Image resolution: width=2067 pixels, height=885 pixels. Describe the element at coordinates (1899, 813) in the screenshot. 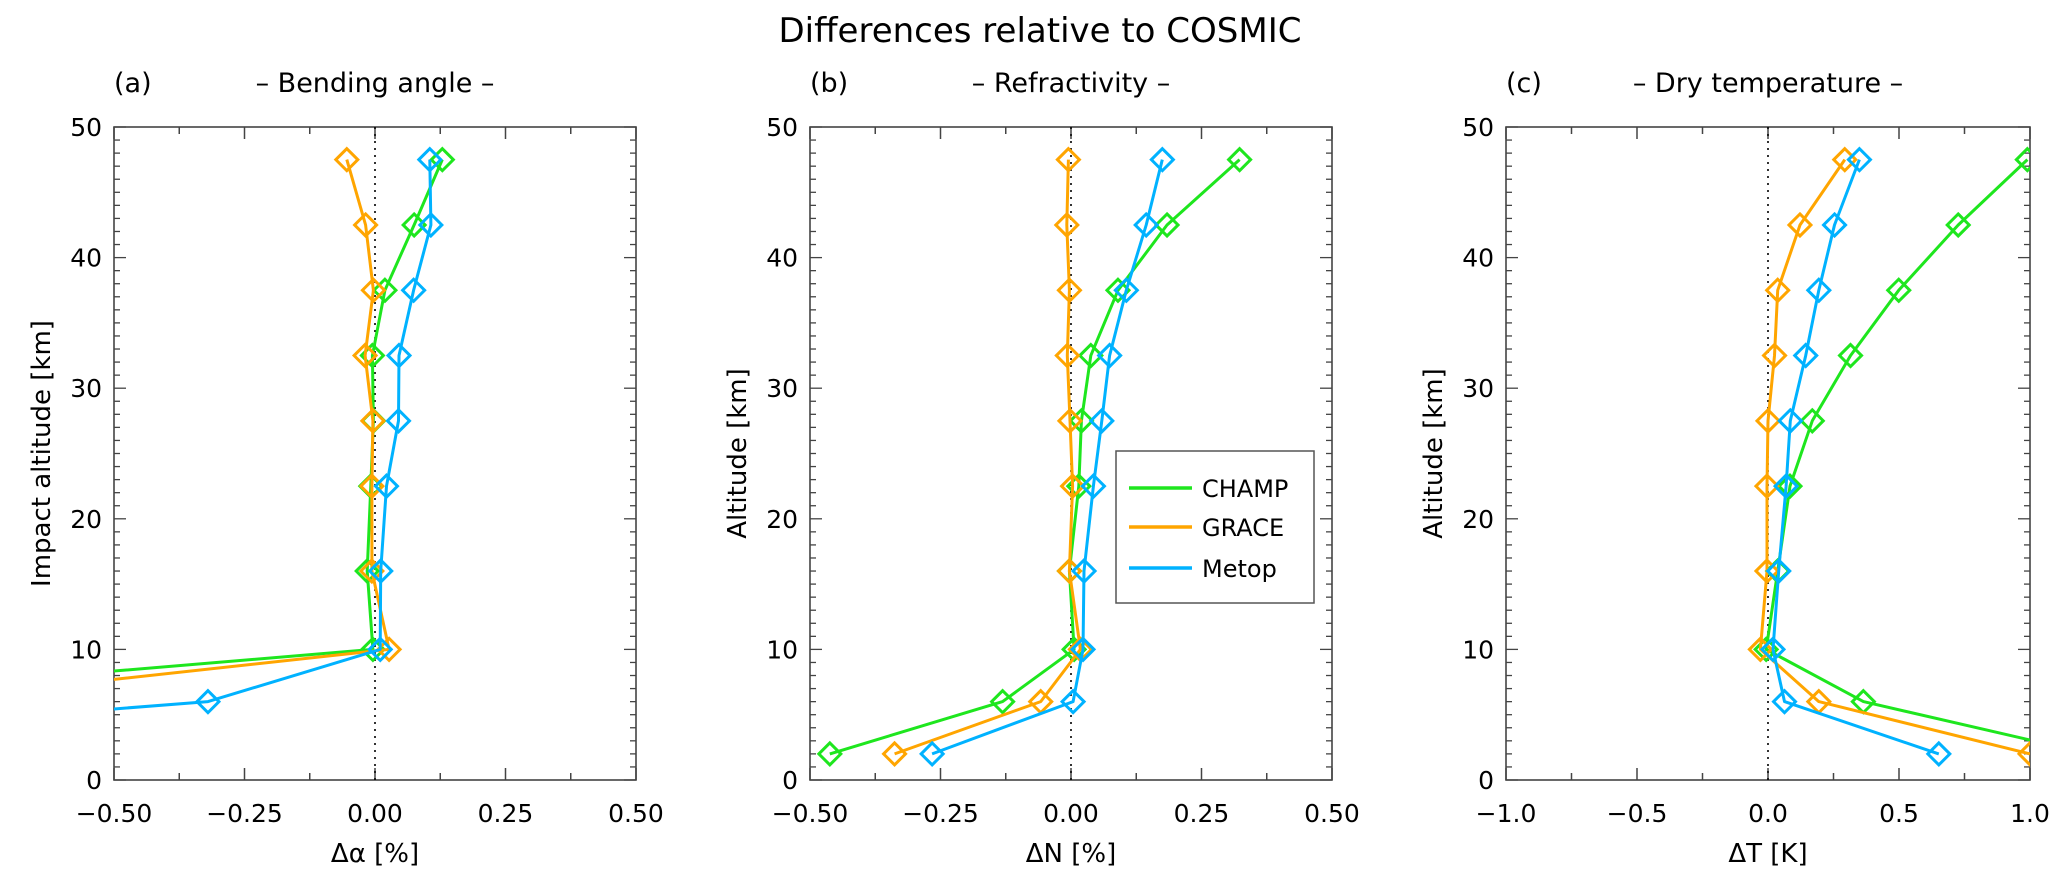

I see `x-tick-label: 0.5` at that location.